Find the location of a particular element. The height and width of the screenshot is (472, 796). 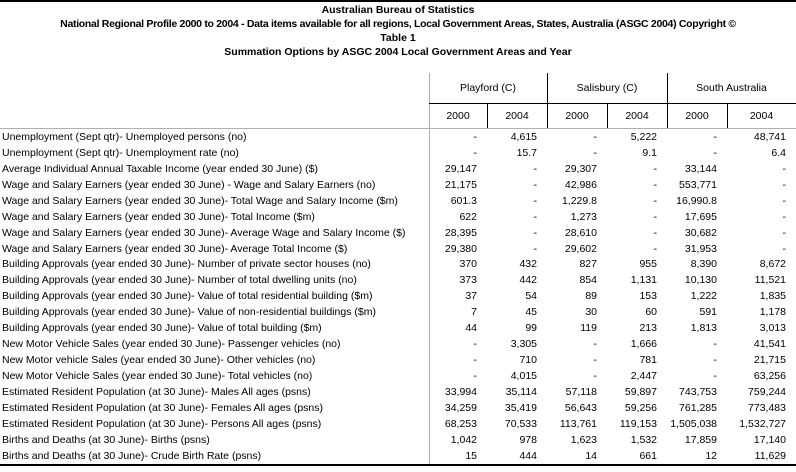

data-cell: 113,761 is located at coordinates (578, 423).